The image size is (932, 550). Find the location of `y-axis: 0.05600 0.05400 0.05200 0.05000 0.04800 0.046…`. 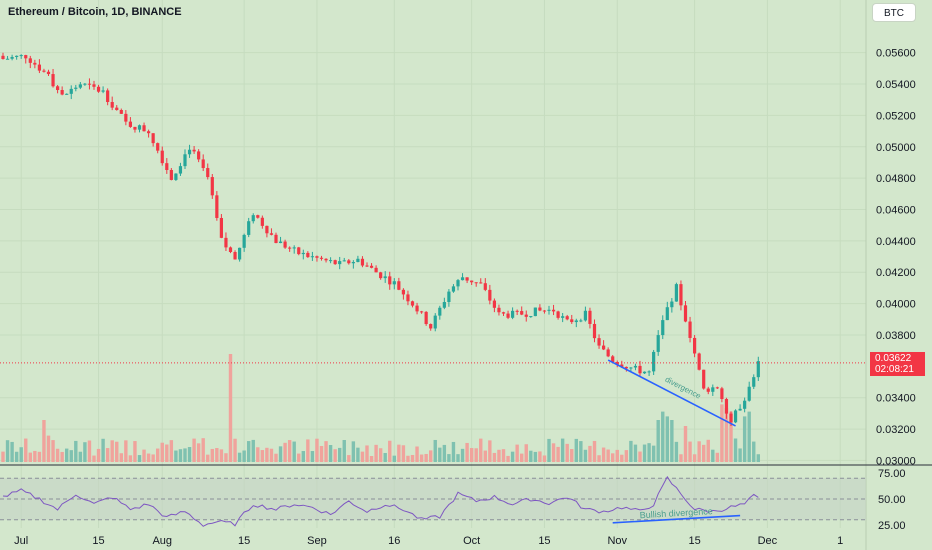

y-axis: 0.05600 0.05400 0.05200 0.05000 0.04800 0.046… is located at coordinates (896, 290).